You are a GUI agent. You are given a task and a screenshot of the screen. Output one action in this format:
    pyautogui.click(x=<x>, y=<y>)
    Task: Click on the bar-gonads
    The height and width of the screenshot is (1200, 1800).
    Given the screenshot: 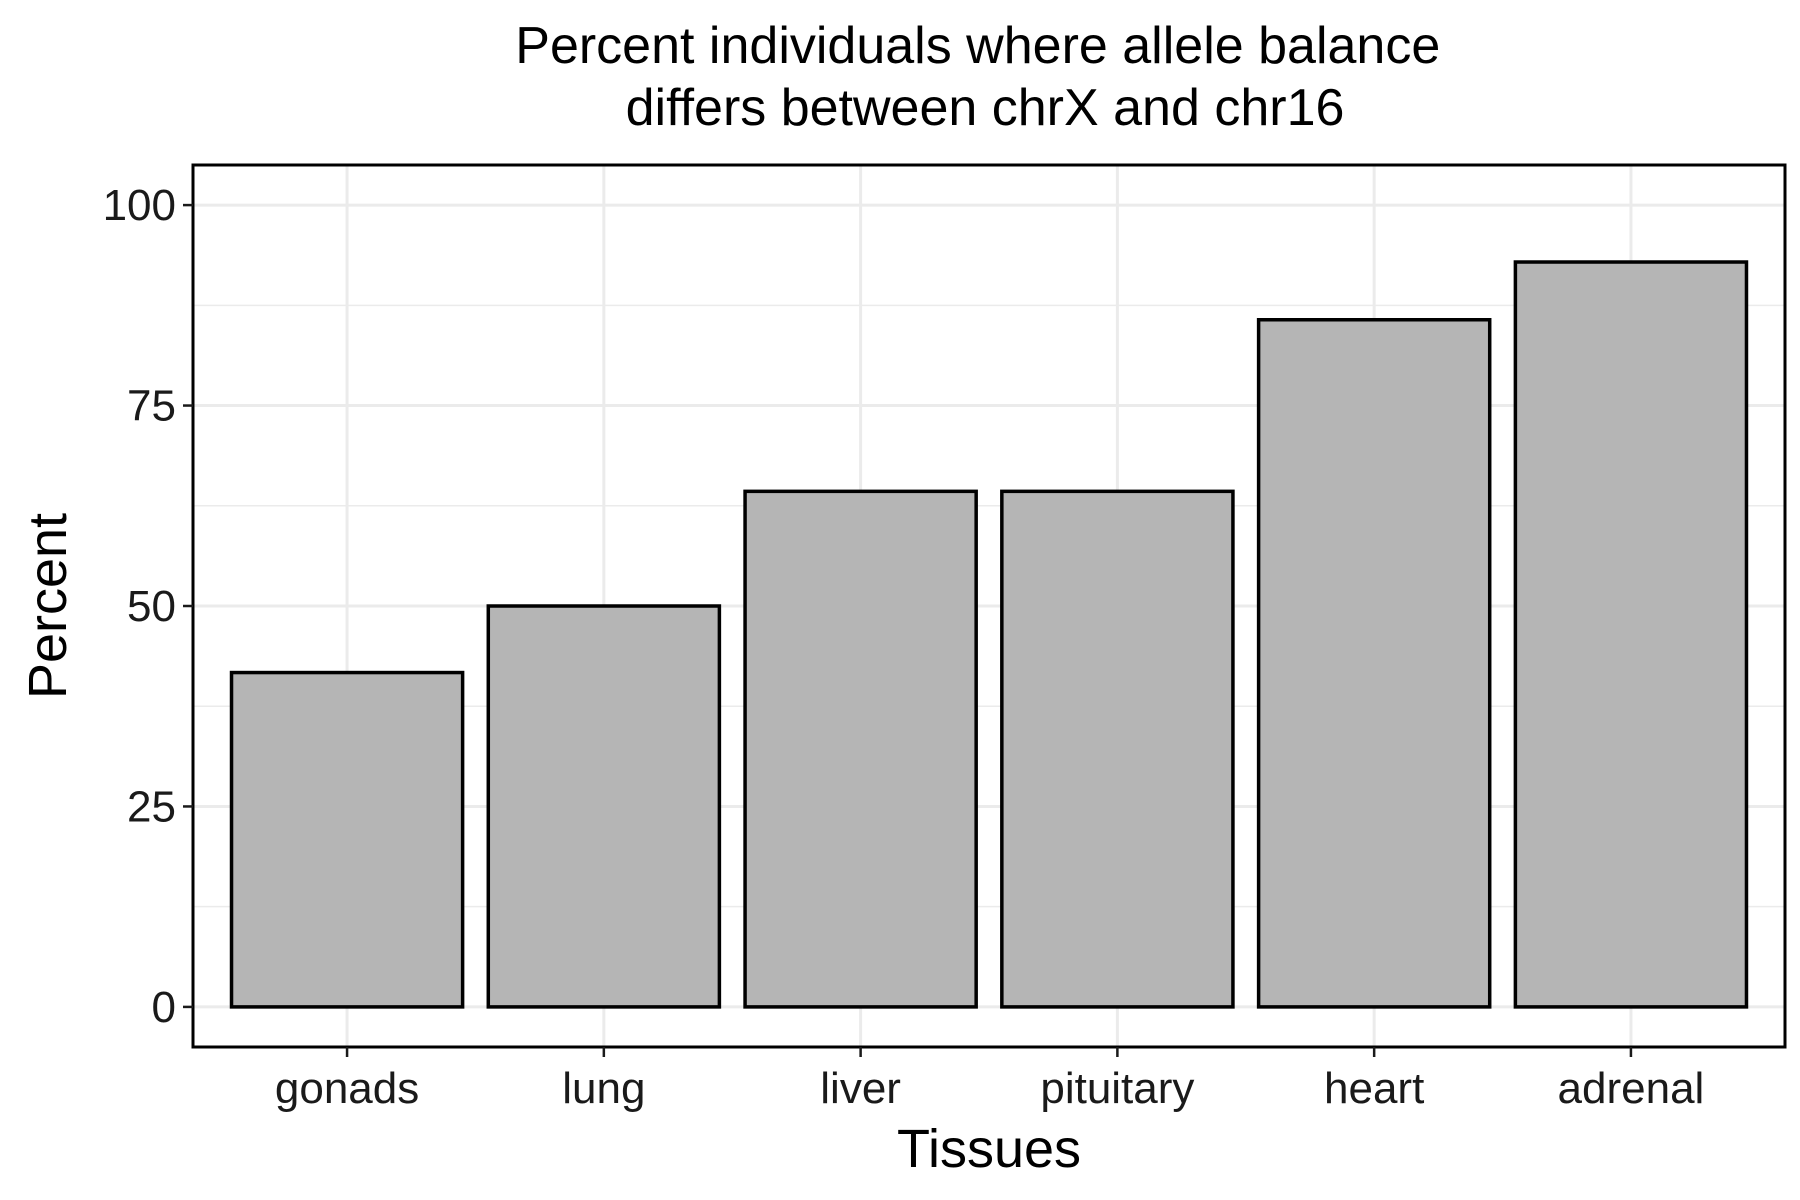 What is the action you would take?
    pyautogui.click(x=347, y=839)
    